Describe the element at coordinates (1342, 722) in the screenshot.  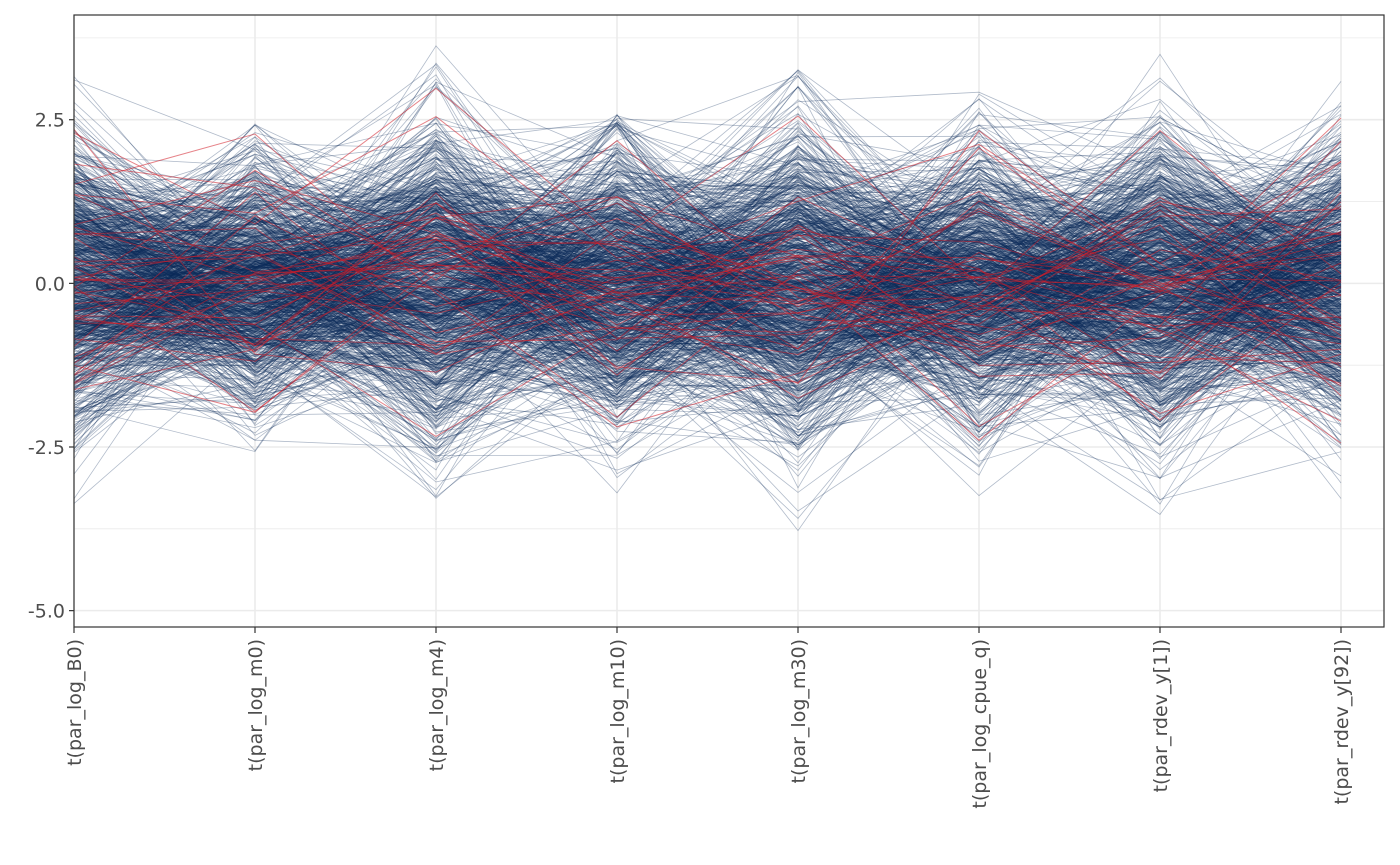
I see `x-tick-label: t(par_rdev_y[92])` at that location.